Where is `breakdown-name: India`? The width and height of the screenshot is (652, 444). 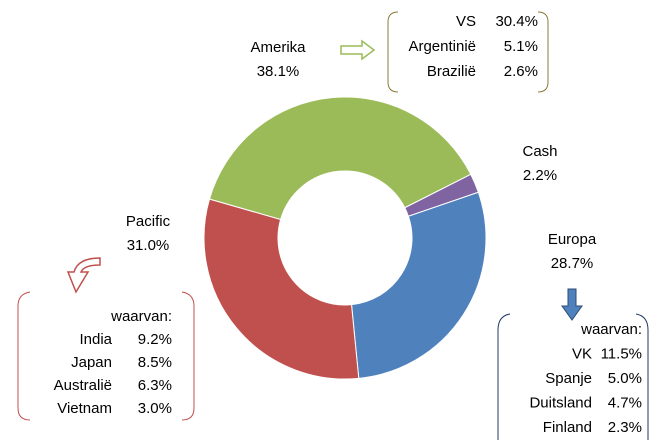
breakdown-name: India is located at coordinates (95, 339).